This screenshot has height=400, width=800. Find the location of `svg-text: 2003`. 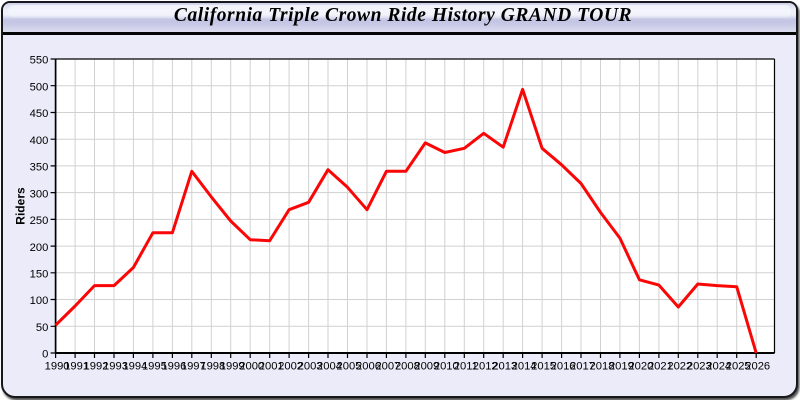

svg-text: 2003 is located at coordinates (310, 367).